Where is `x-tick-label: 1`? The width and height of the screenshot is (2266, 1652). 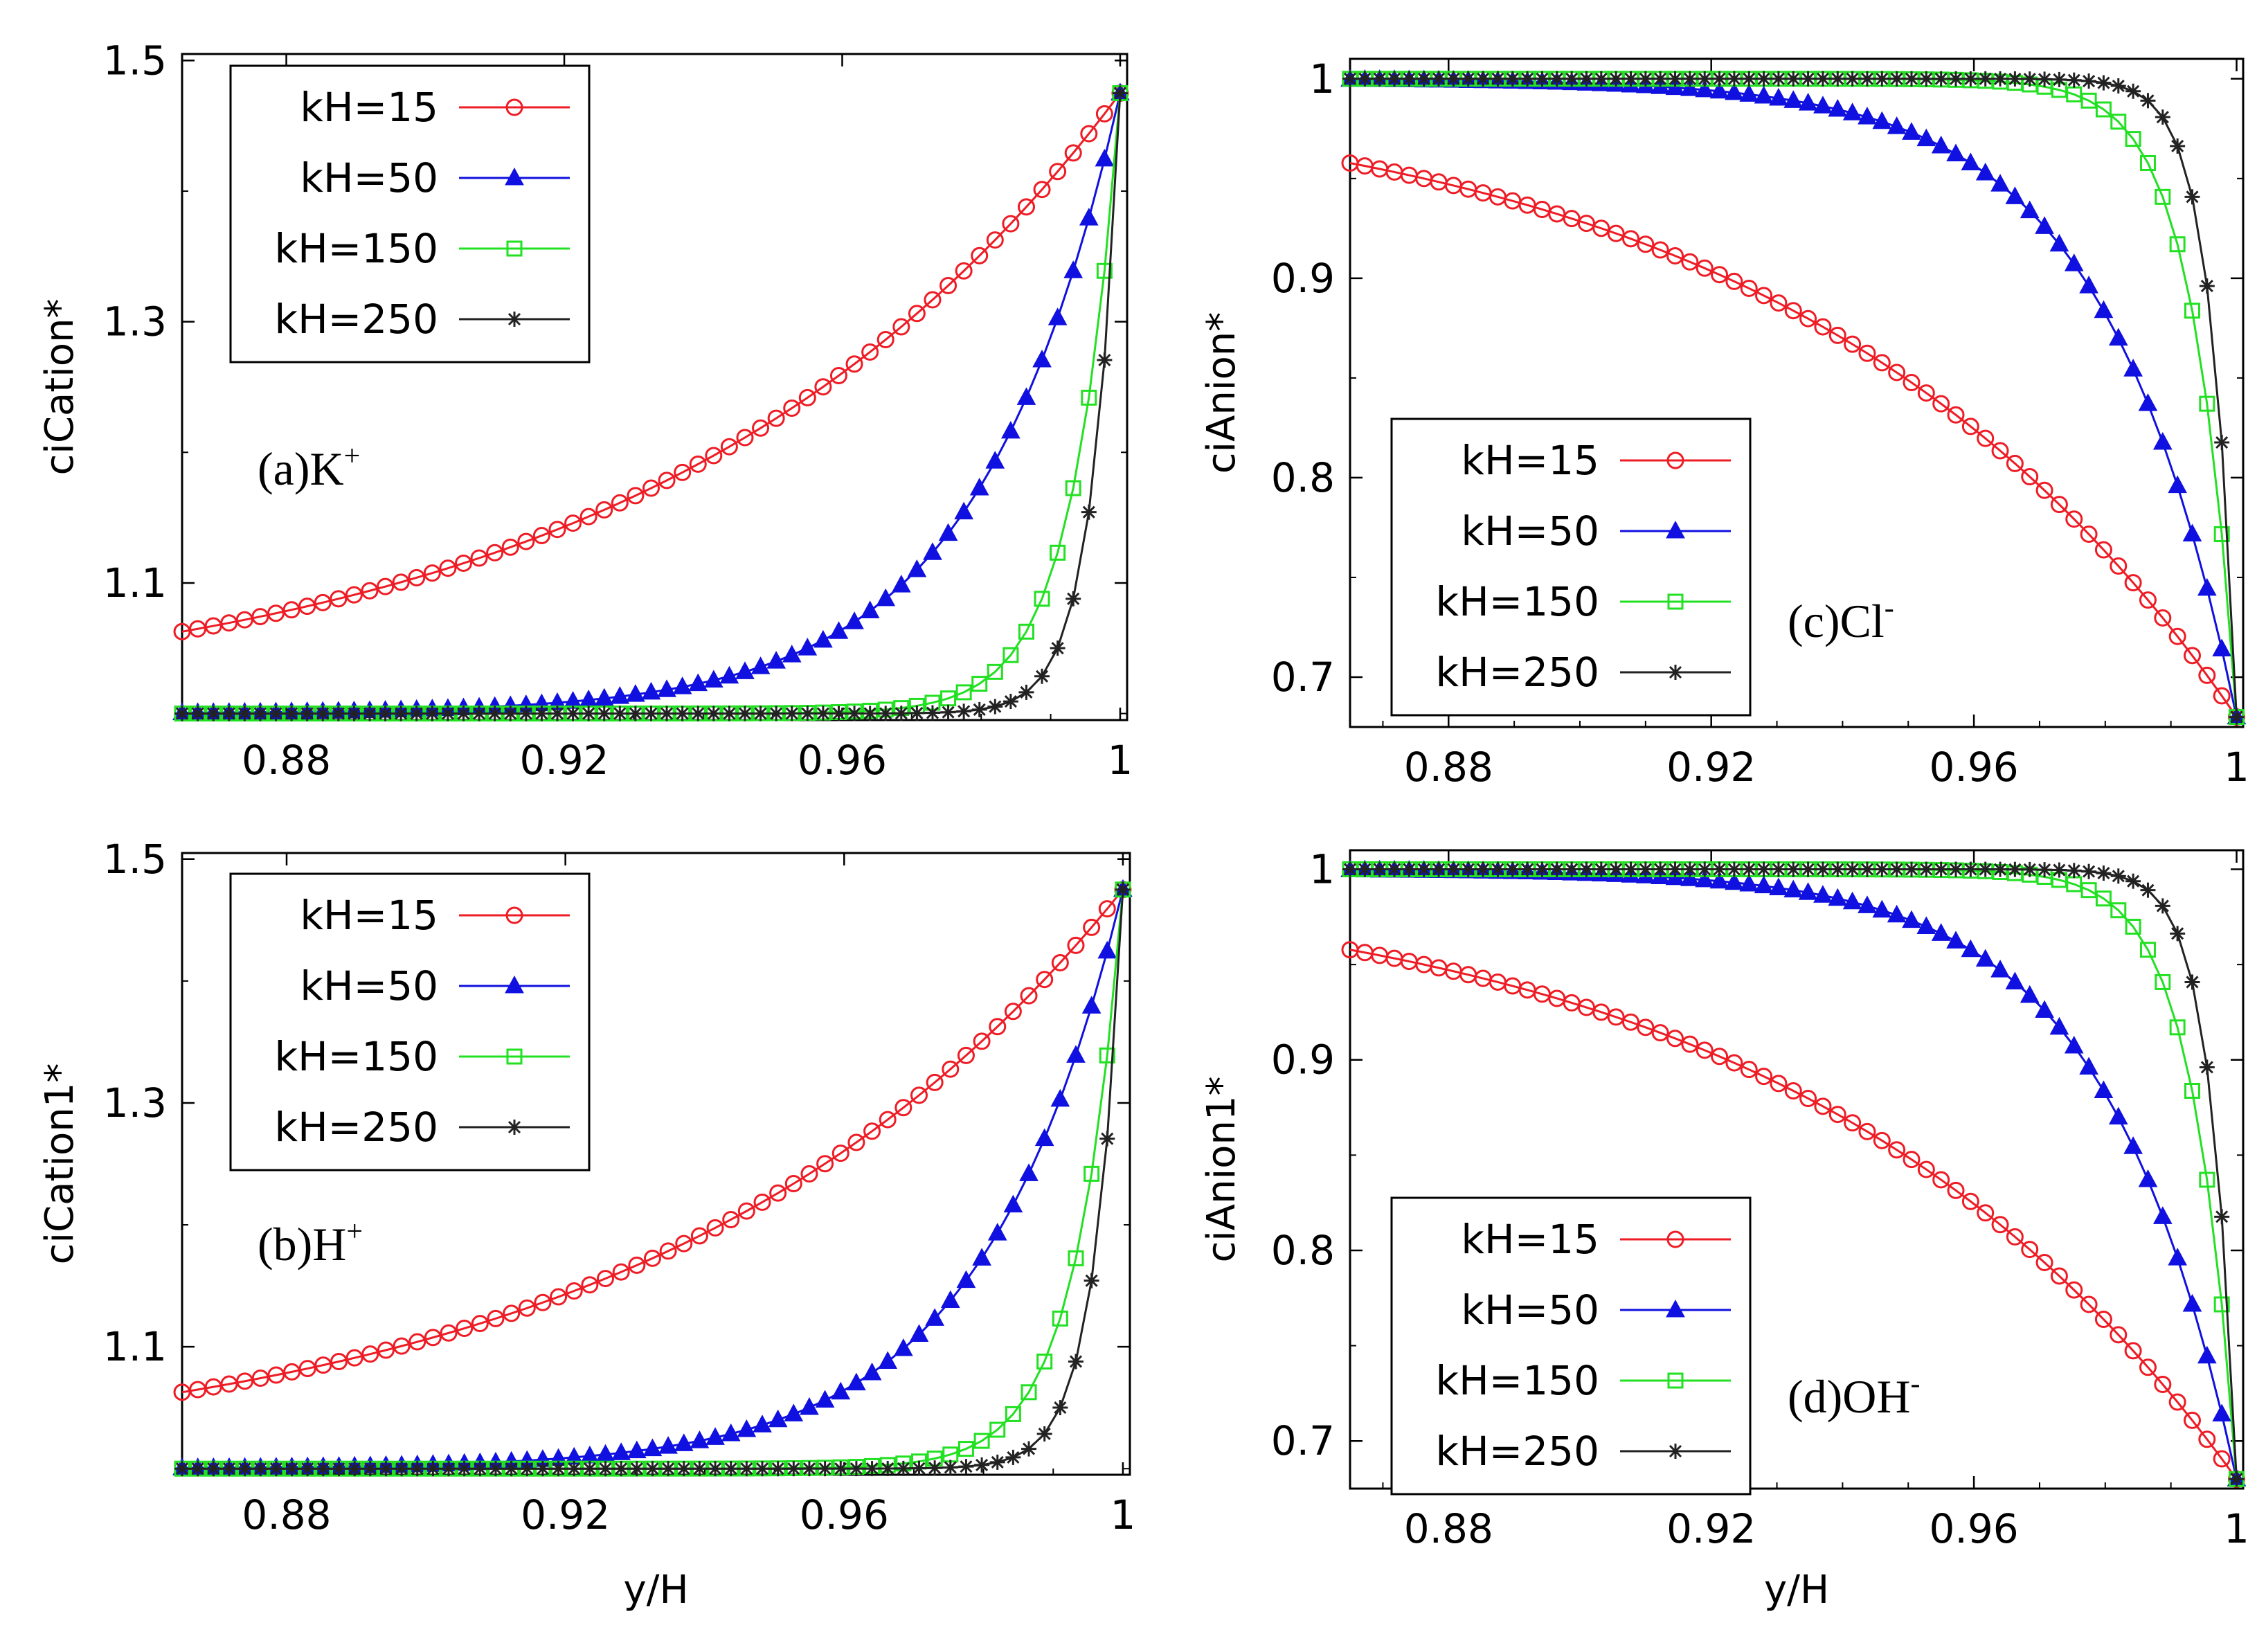
x-tick-label: 1 is located at coordinates (2236, 1529).